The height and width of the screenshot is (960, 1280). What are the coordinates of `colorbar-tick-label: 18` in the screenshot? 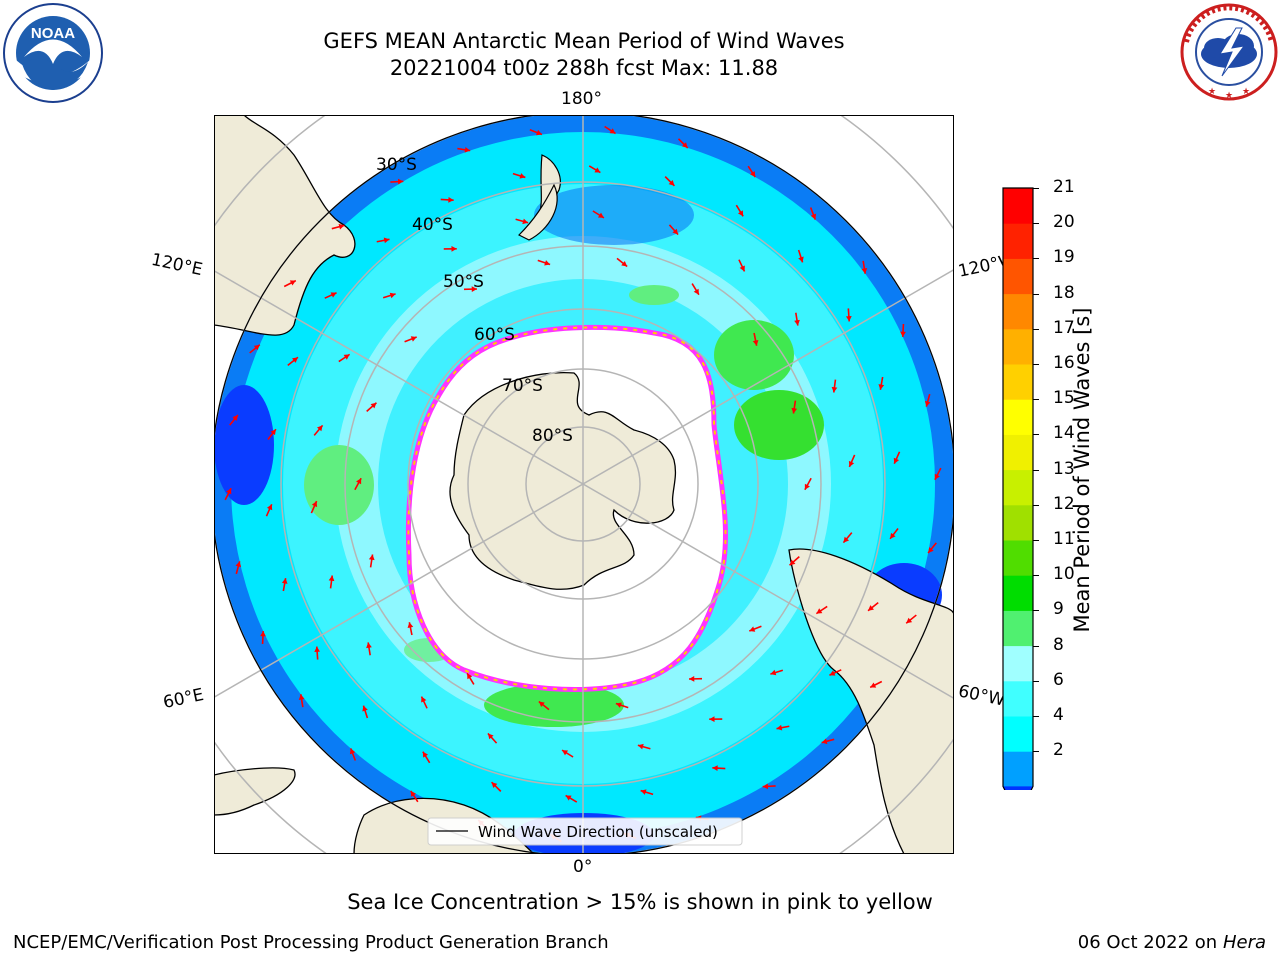 It's located at (1064, 292).